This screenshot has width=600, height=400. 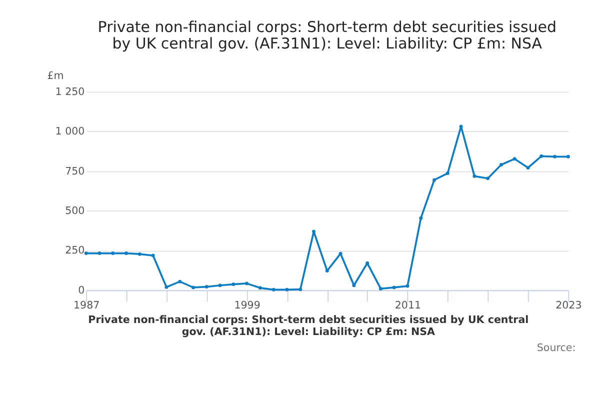 What do you see at coordinates (247, 305) in the screenshot?
I see `x-tick-label: 1999` at bounding box center [247, 305].